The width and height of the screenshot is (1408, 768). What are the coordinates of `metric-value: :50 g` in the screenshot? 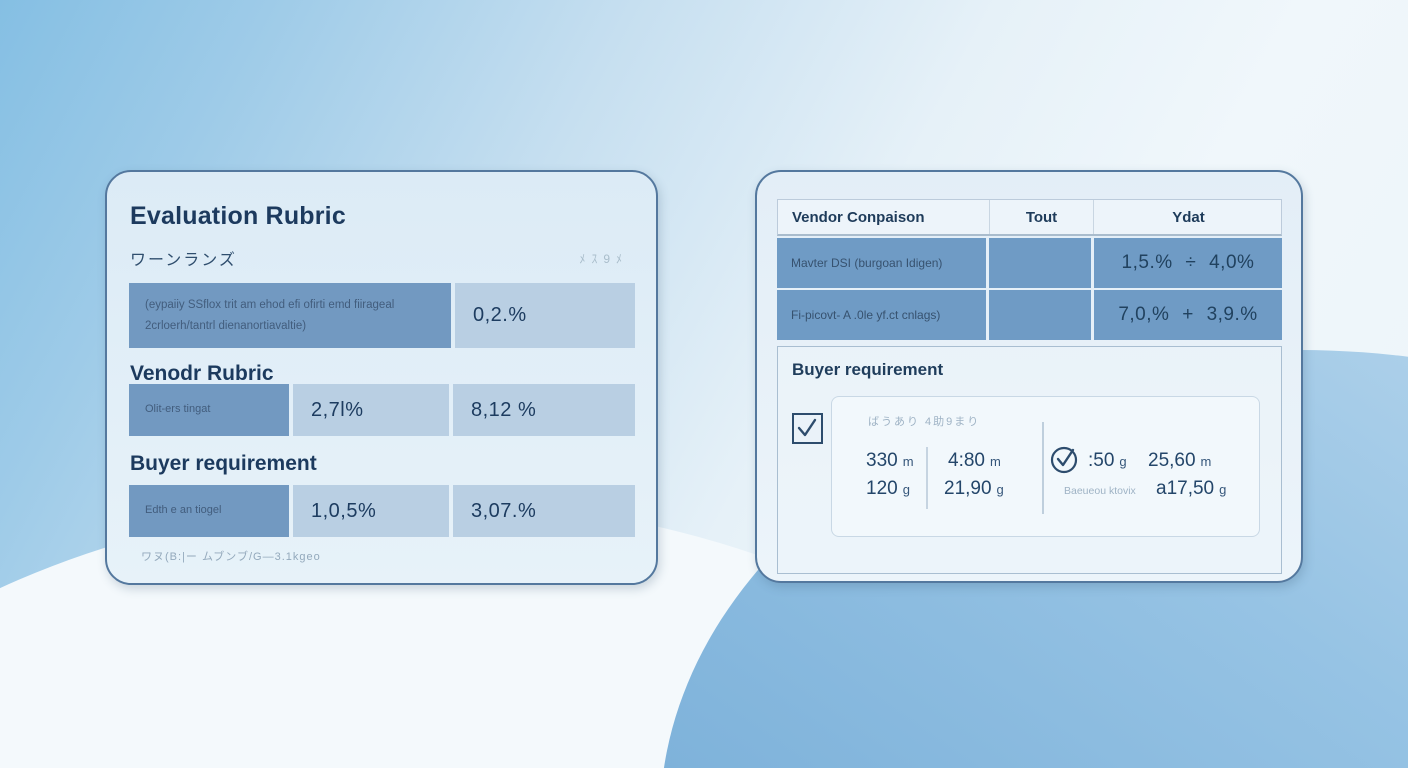 It's located at (1107, 461).